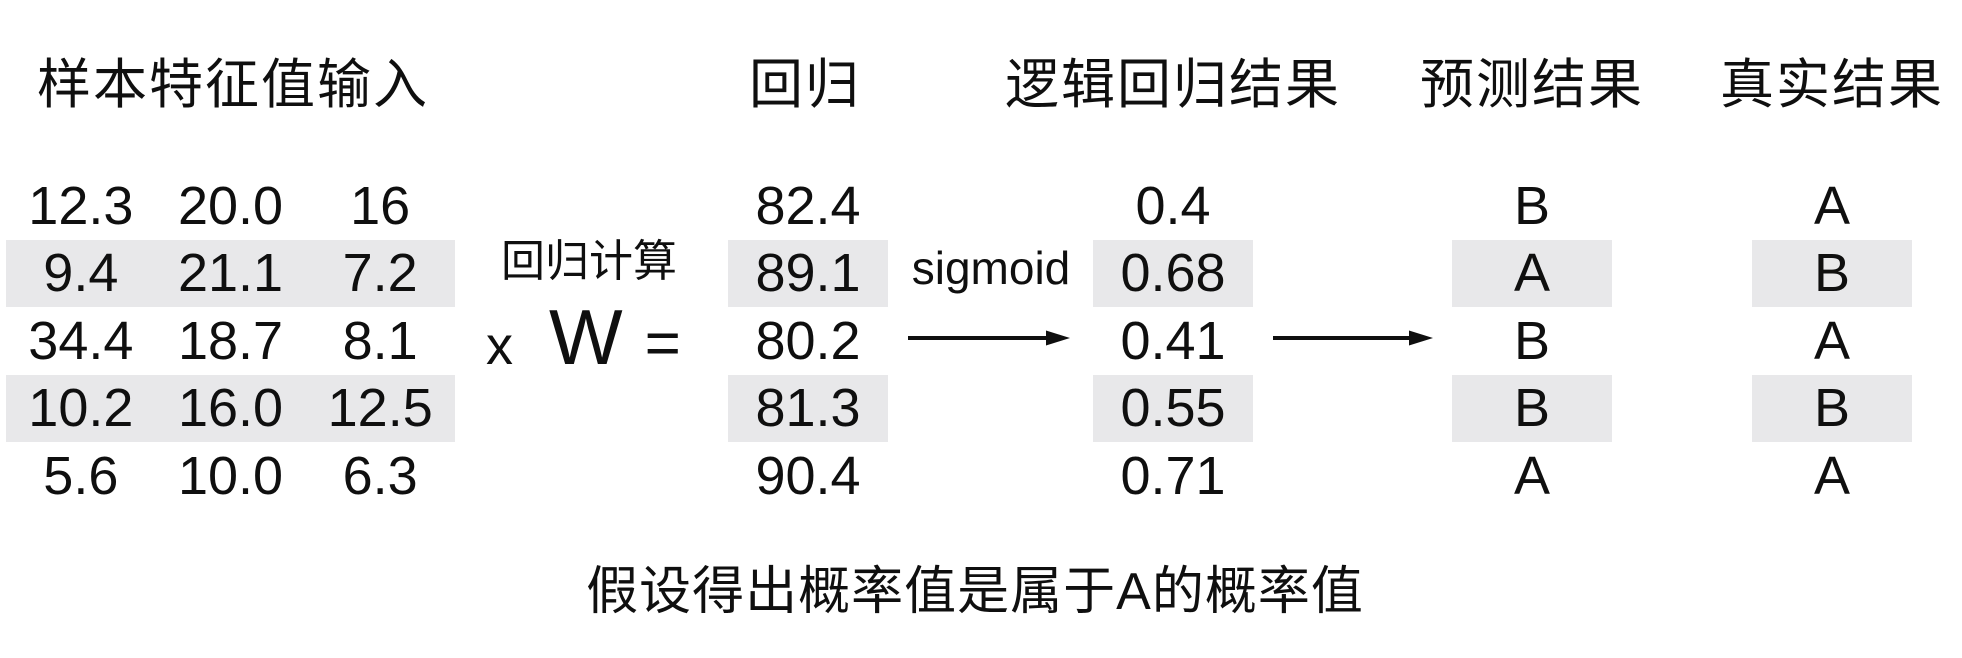 The width and height of the screenshot is (1962, 658). Describe the element at coordinates (81, 408) in the screenshot. I see `input-cell: 10.2` at that location.